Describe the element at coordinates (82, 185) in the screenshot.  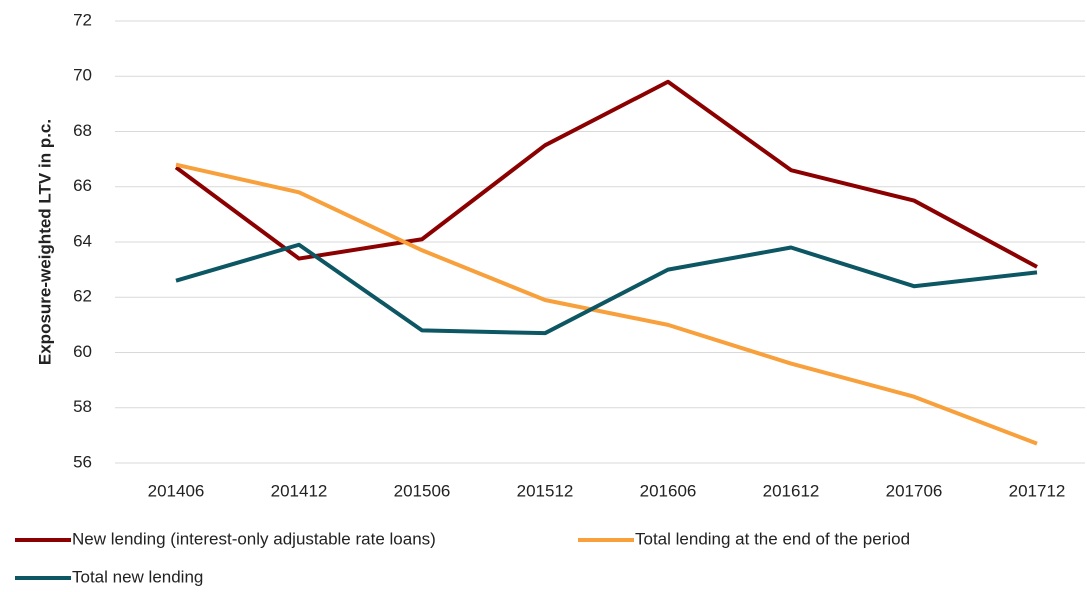
I see `y-tick-label: 66` at that location.